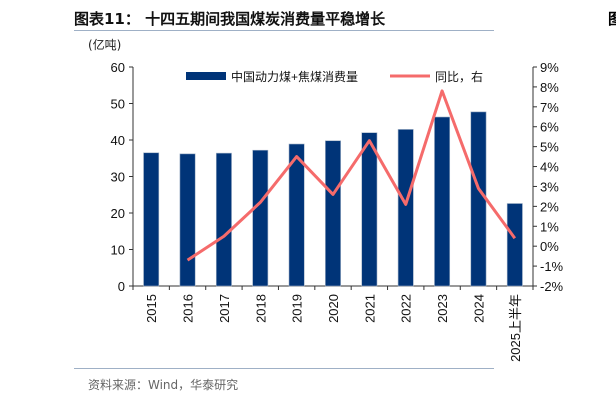  What do you see at coordinates (297, 308) in the screenshot?
I see `x-tick-label: 2019` at bounding box center [297, 308].